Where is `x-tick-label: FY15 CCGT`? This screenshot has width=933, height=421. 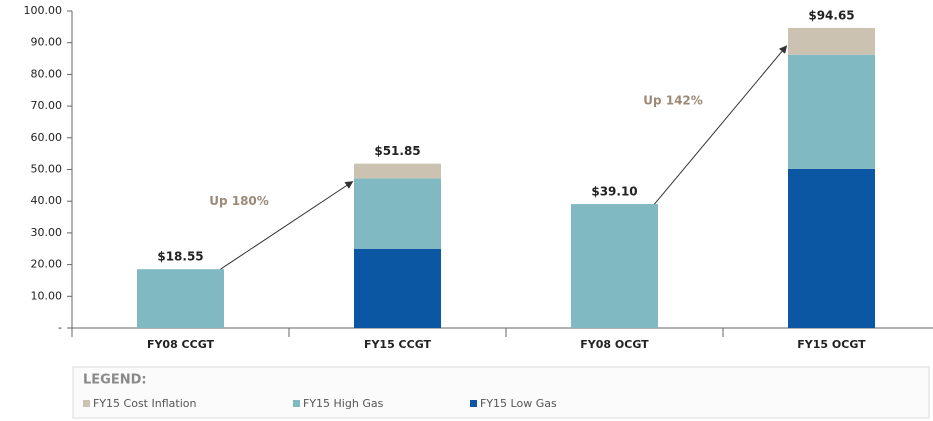 x-tick-label: FY15 CCGT is located at coordinates (398, 344).